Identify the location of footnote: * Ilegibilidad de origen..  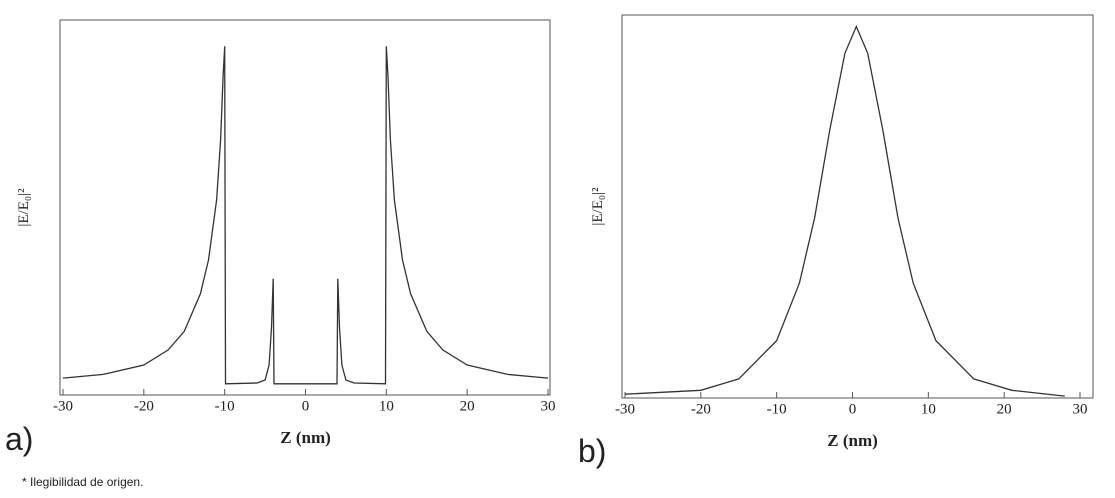
(82, 482).